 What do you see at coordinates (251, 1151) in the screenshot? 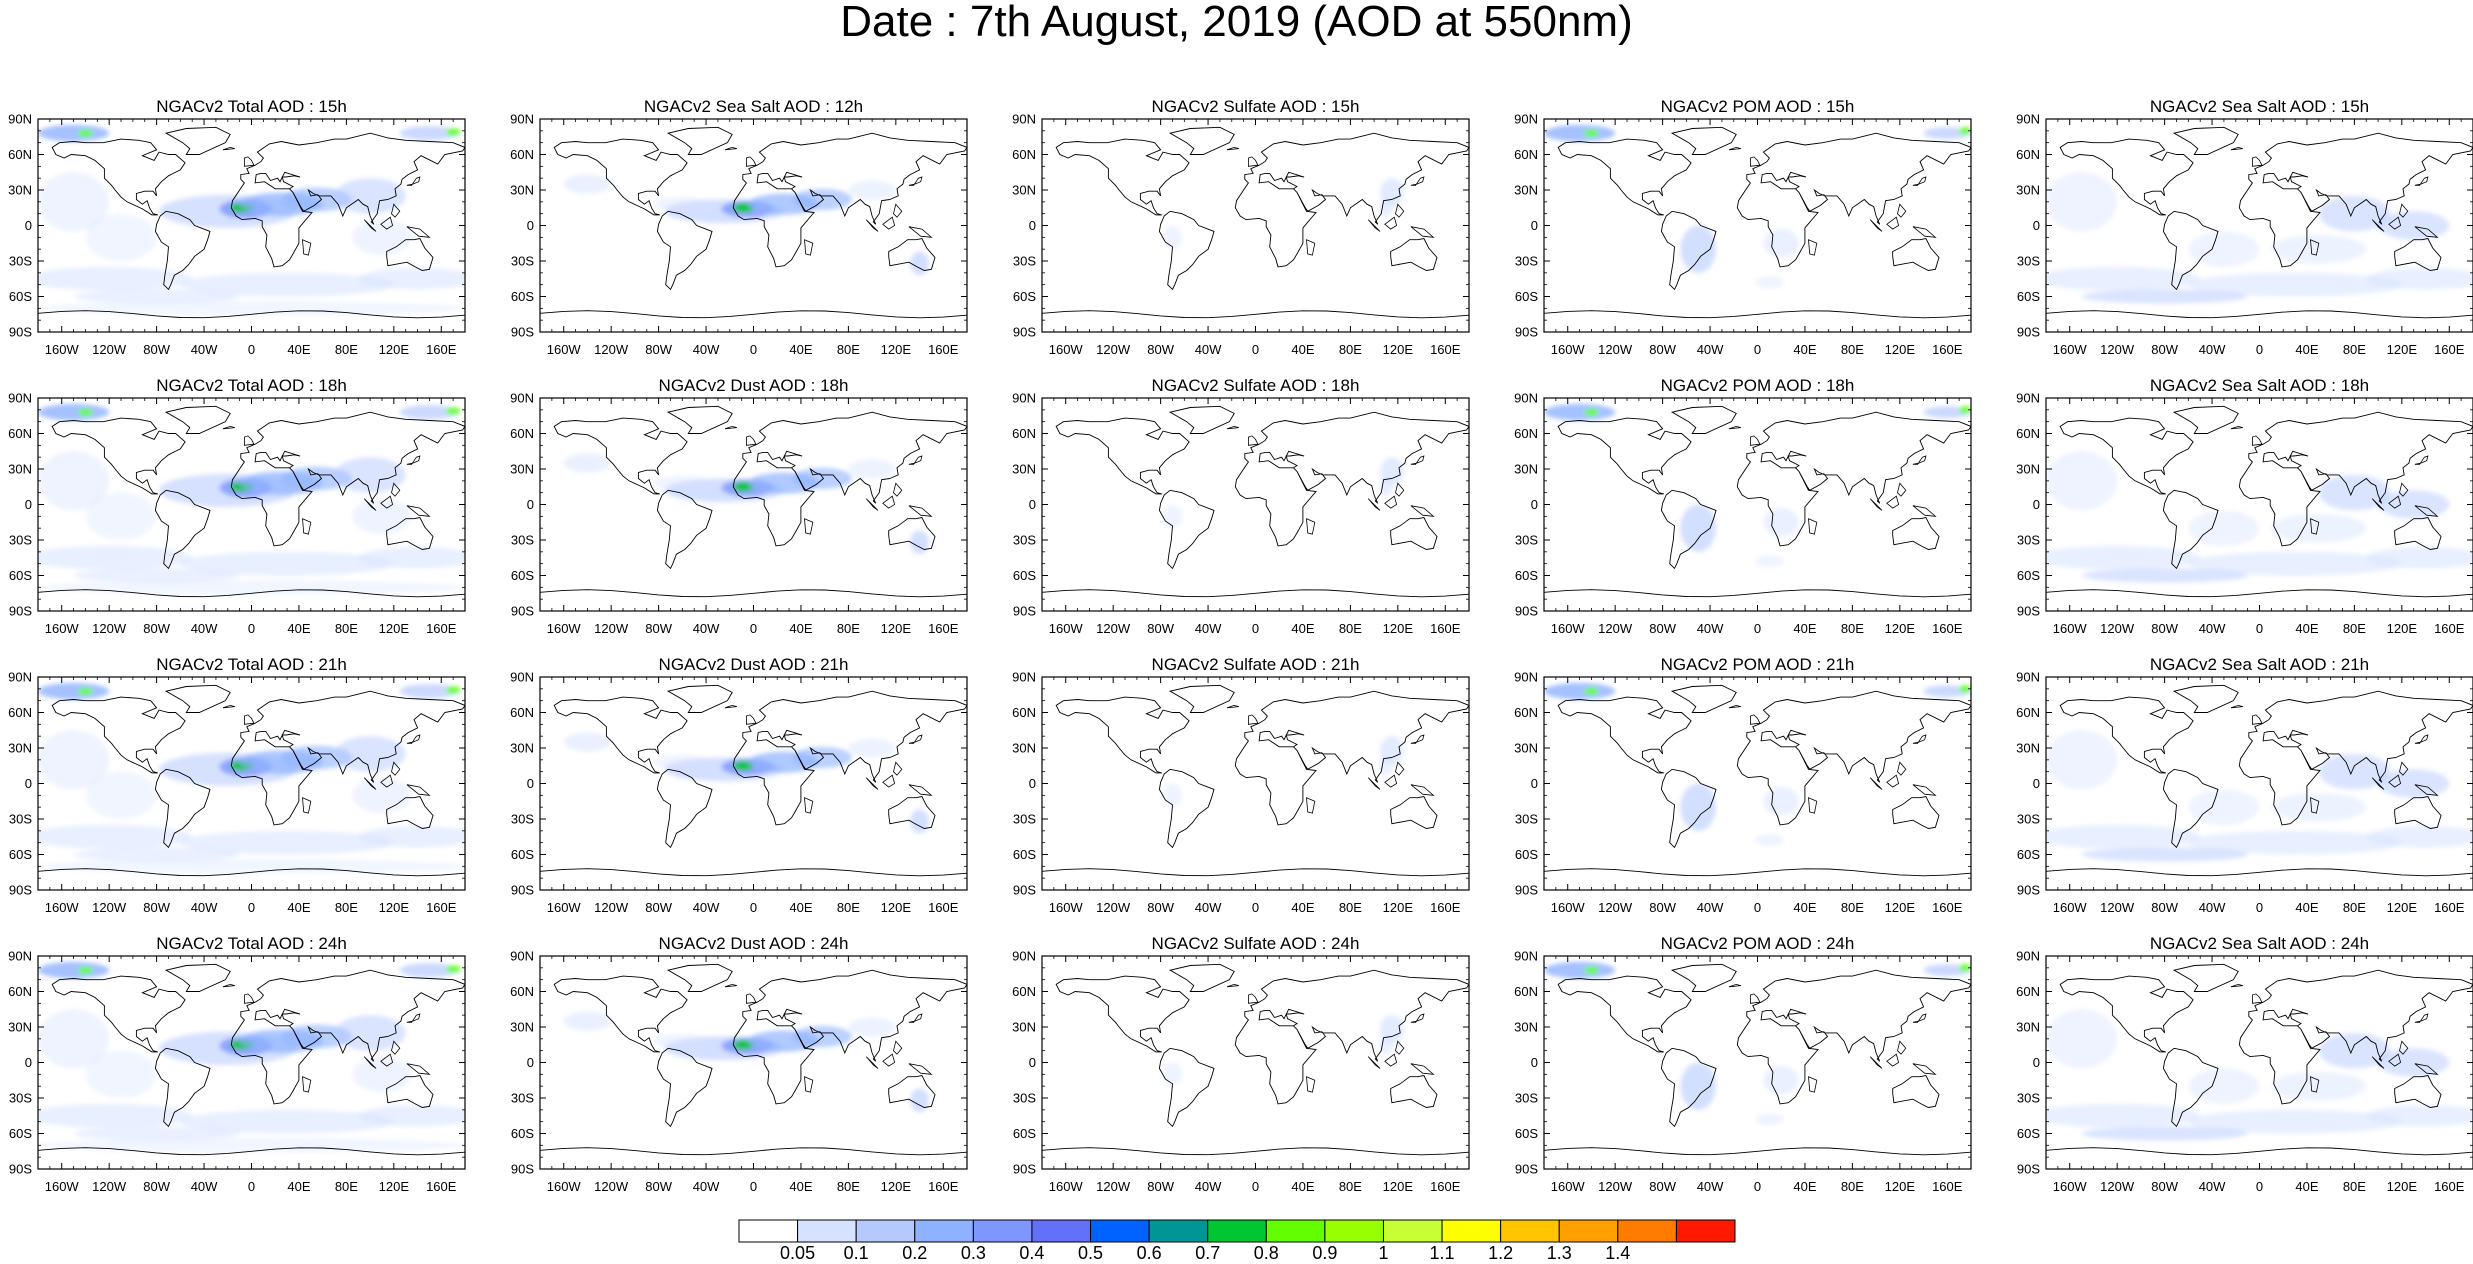
I see `coastline-antarctica` at bounding box center [251, 1151].